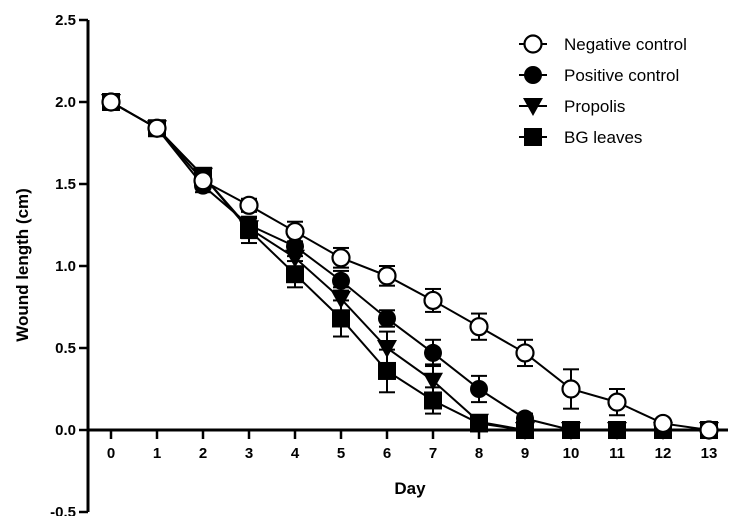  I want to click on x-axis-title: Day, so click(410, 488).